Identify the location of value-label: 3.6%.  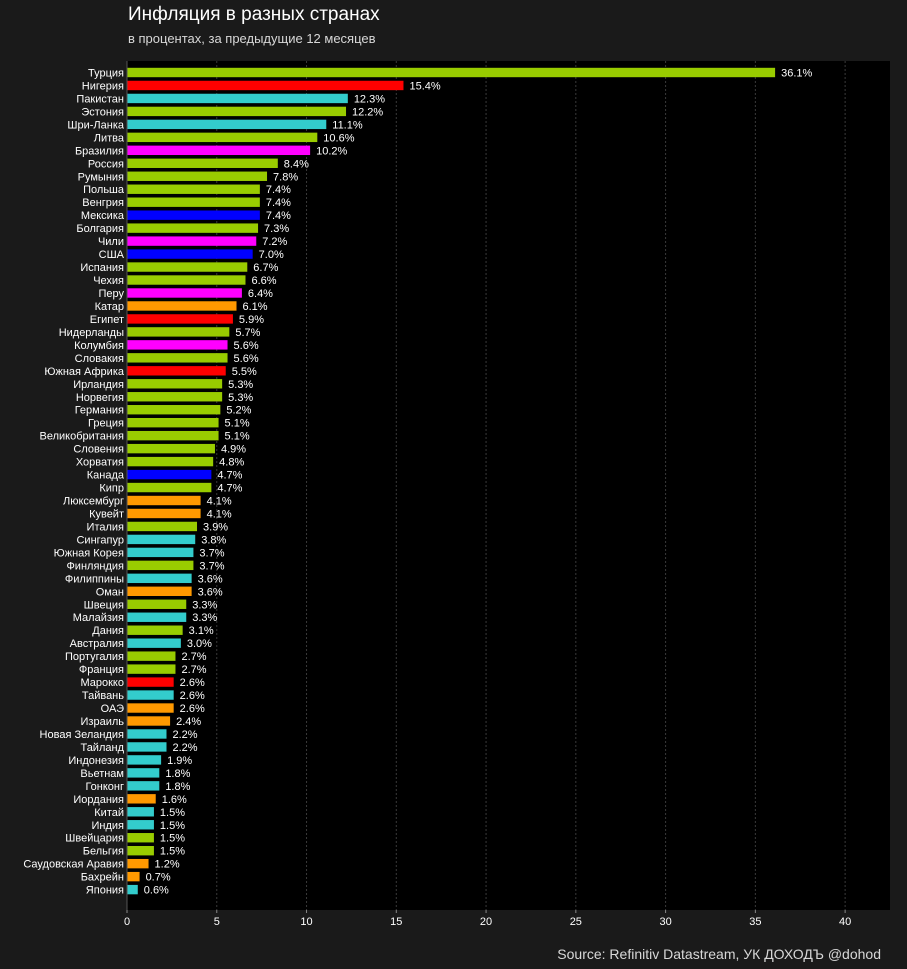
(210, 579).